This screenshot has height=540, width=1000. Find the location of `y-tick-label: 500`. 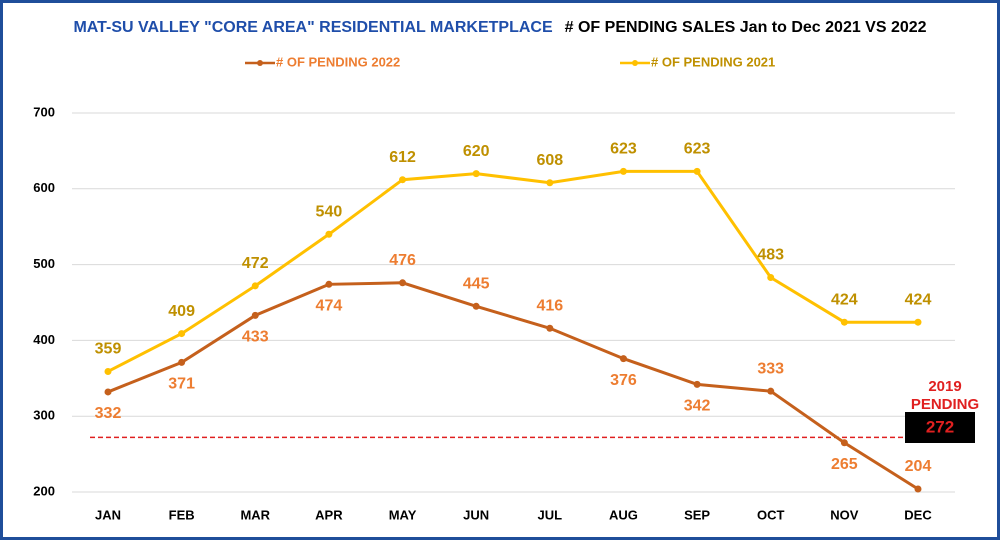

y-tick-label: 500 is located at coordinates (44, 263).